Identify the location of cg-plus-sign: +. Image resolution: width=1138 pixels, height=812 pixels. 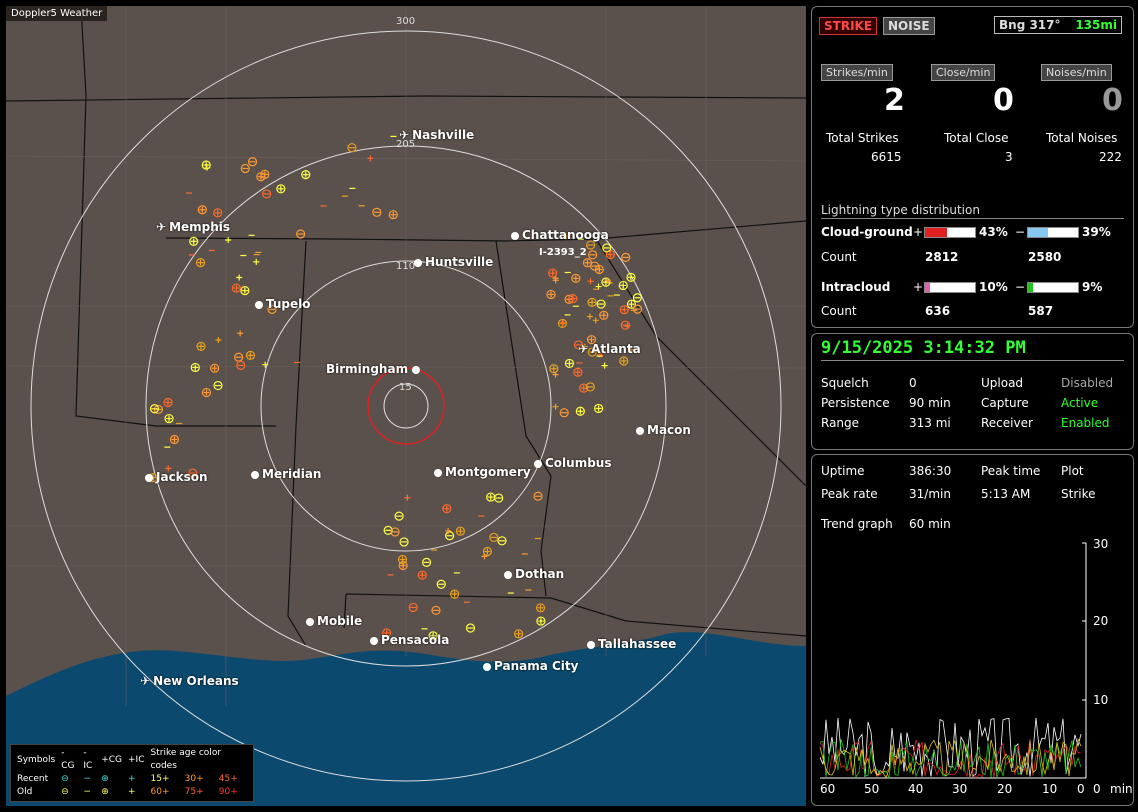
(918, 232).